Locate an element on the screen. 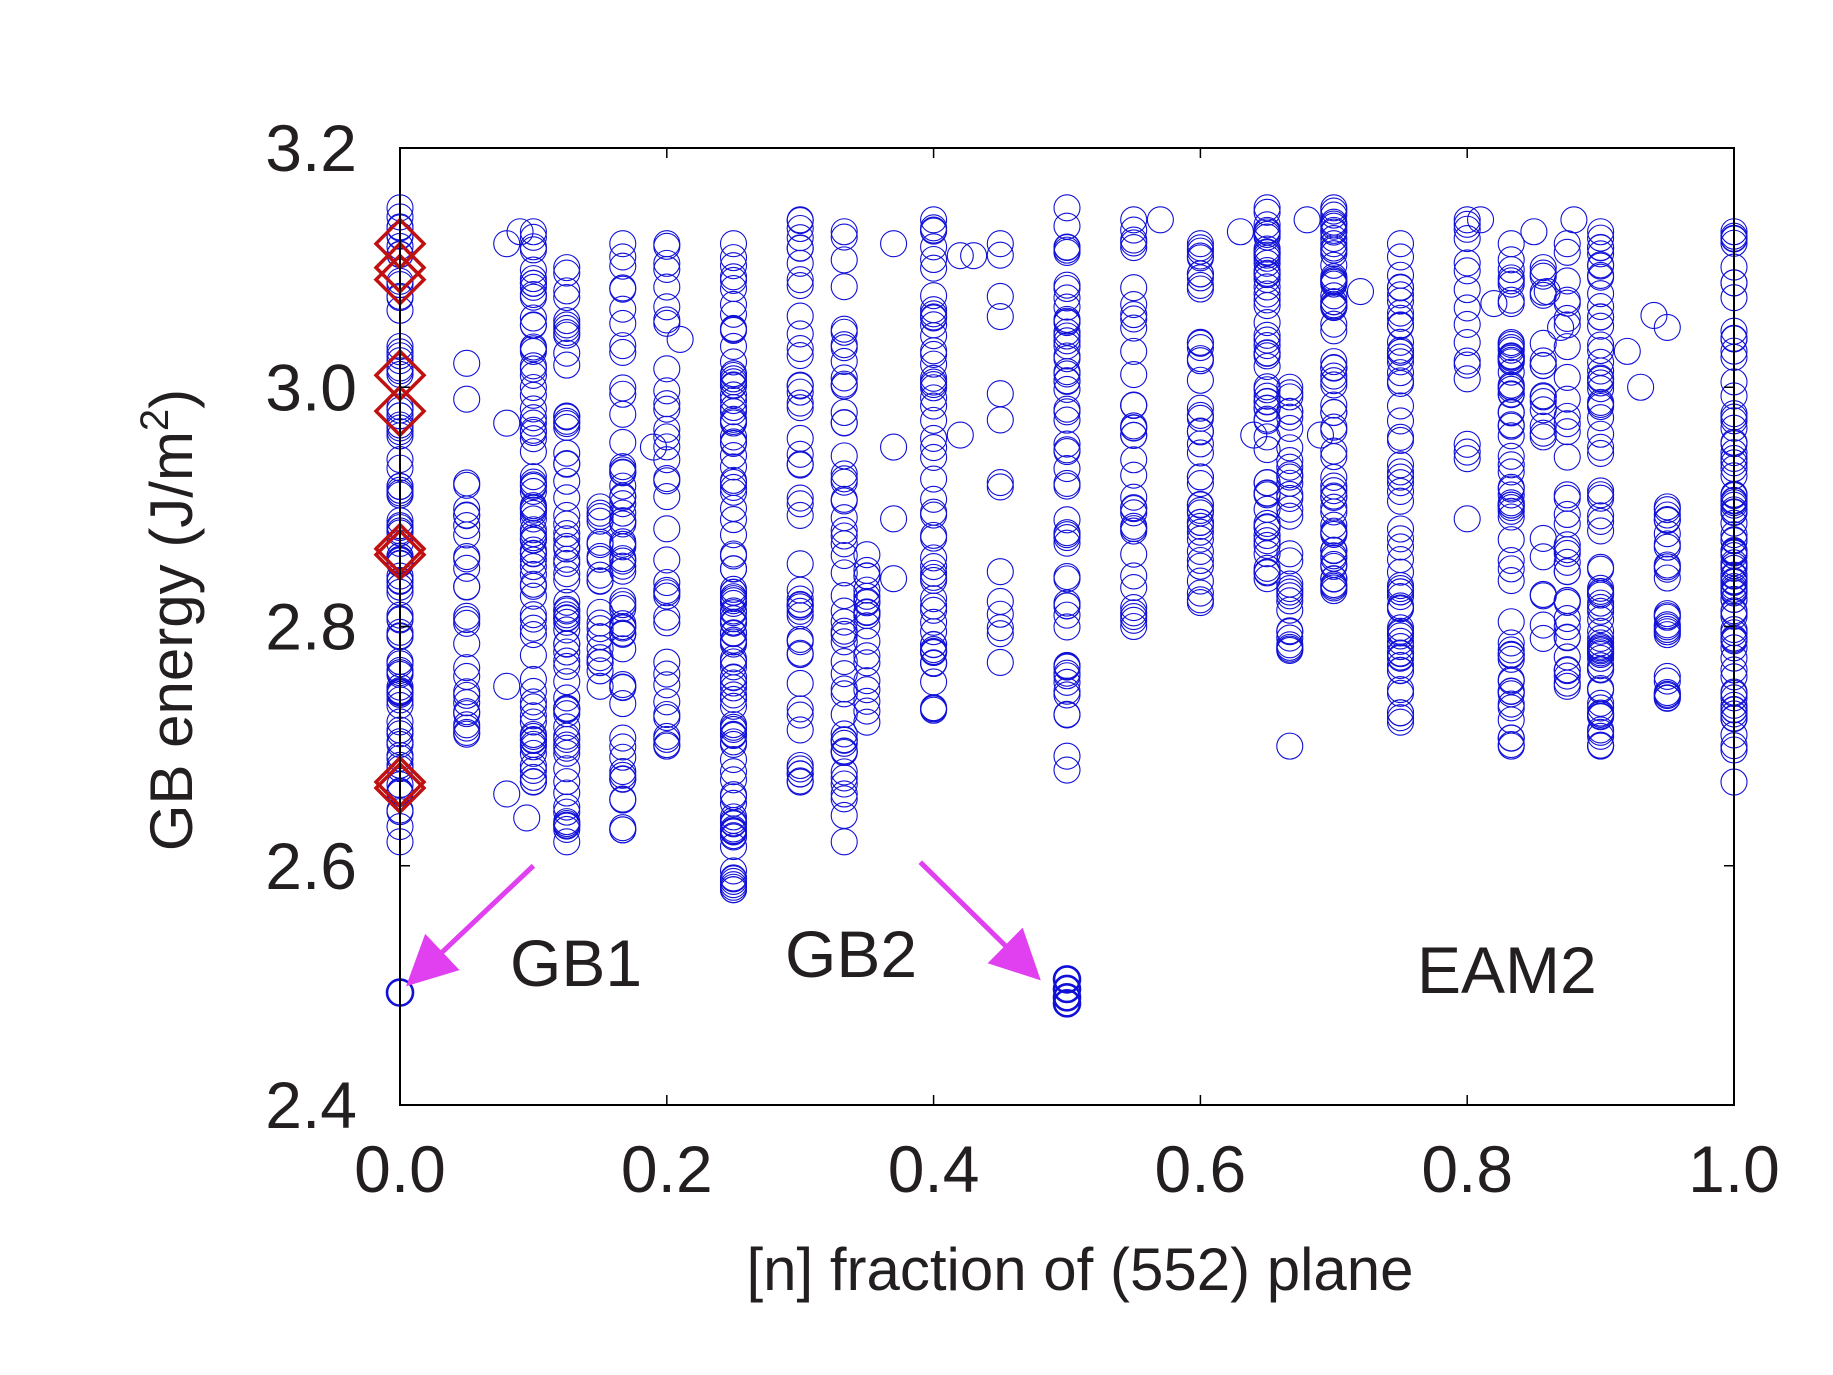 The height and width of the screenshot is (1375, 1833). y-tick-label: 2.4 is located at coordinates (311, 1105).